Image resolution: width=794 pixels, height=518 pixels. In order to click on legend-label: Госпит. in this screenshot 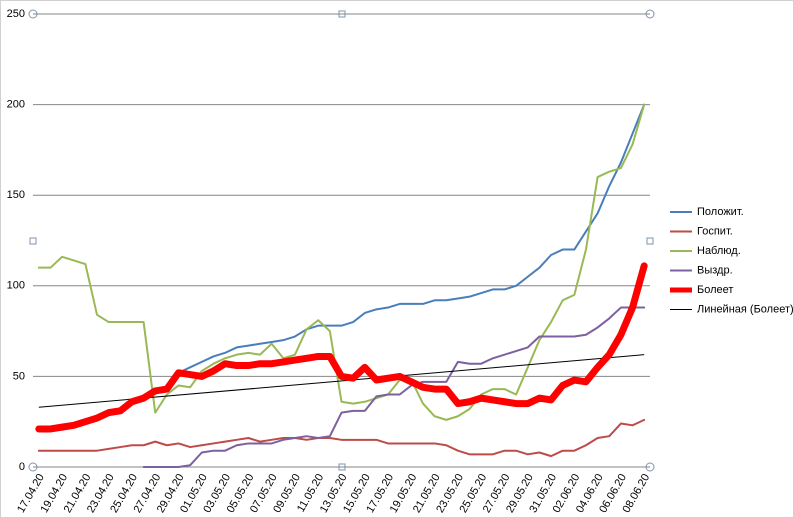, I will do `click(715, 231)`.